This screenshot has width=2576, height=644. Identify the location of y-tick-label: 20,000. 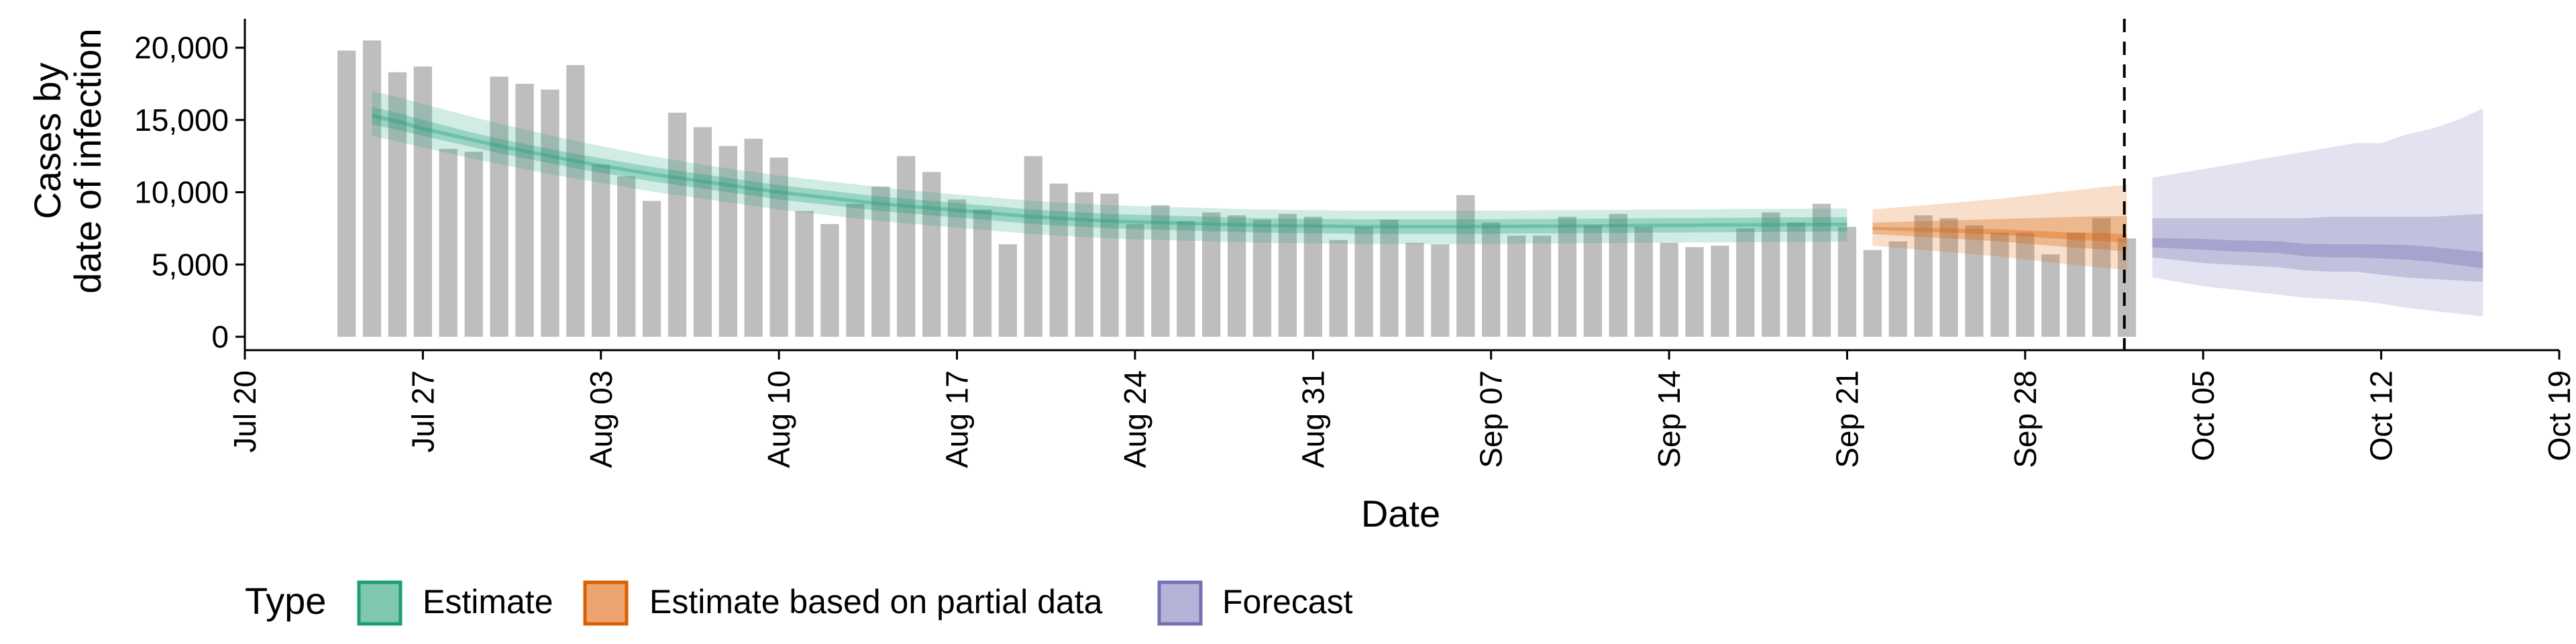
(181, 47).